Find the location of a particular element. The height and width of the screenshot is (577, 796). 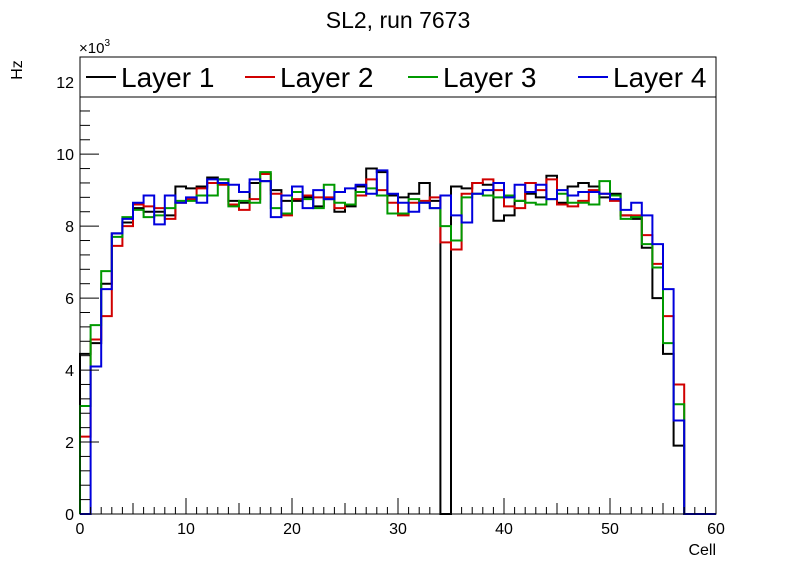

legend-entry-layer-2: Layer 2 is located at coordinates (309, 77).